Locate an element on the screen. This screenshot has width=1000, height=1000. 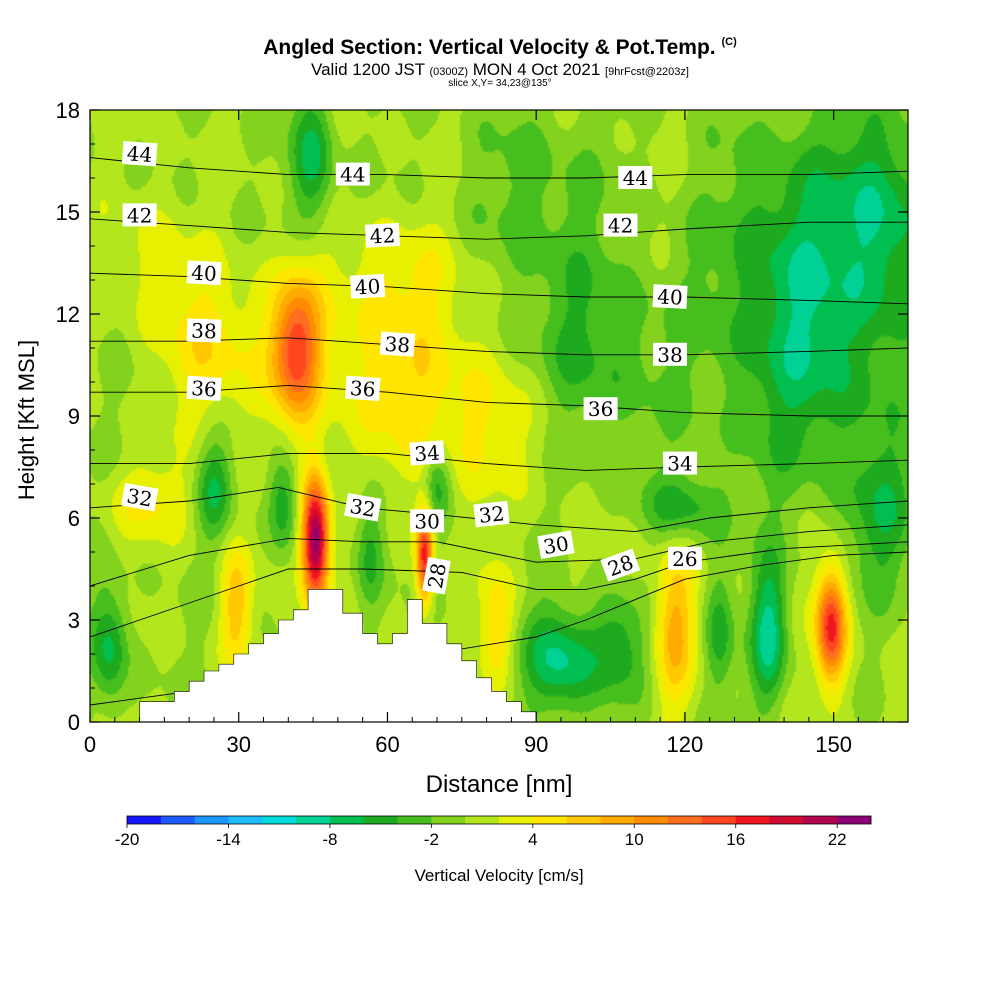
colorbar-tick-label: 22 is located at coordinates (837, 839).